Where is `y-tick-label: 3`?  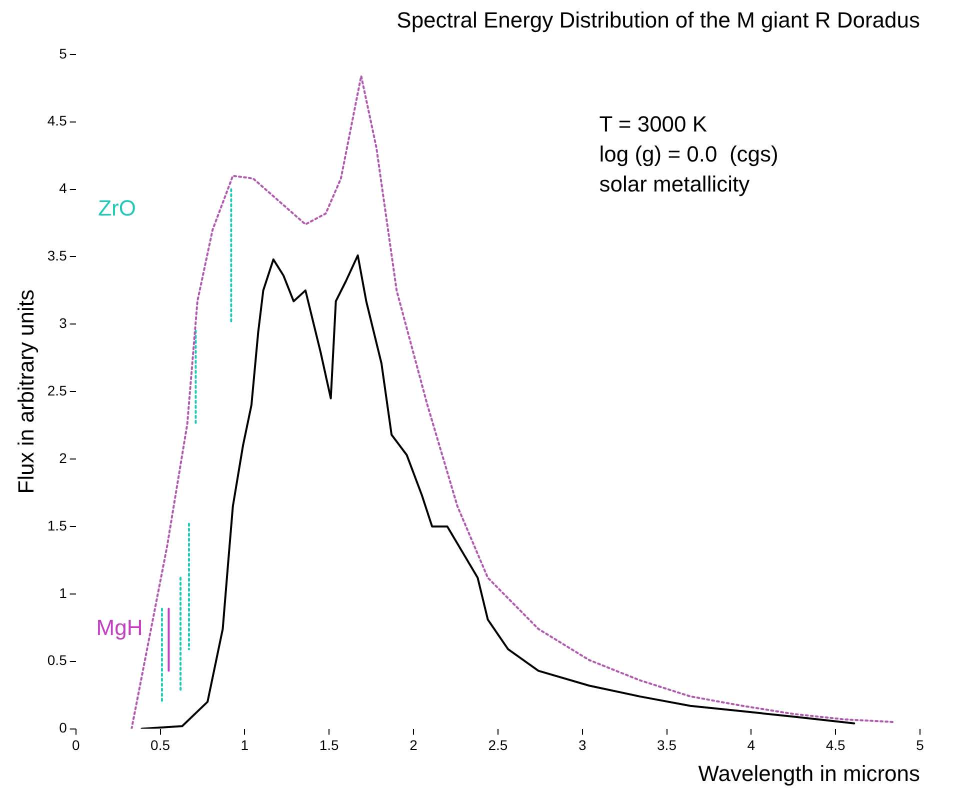
y-tick-label: 3 is located at coordinates (63, 323).